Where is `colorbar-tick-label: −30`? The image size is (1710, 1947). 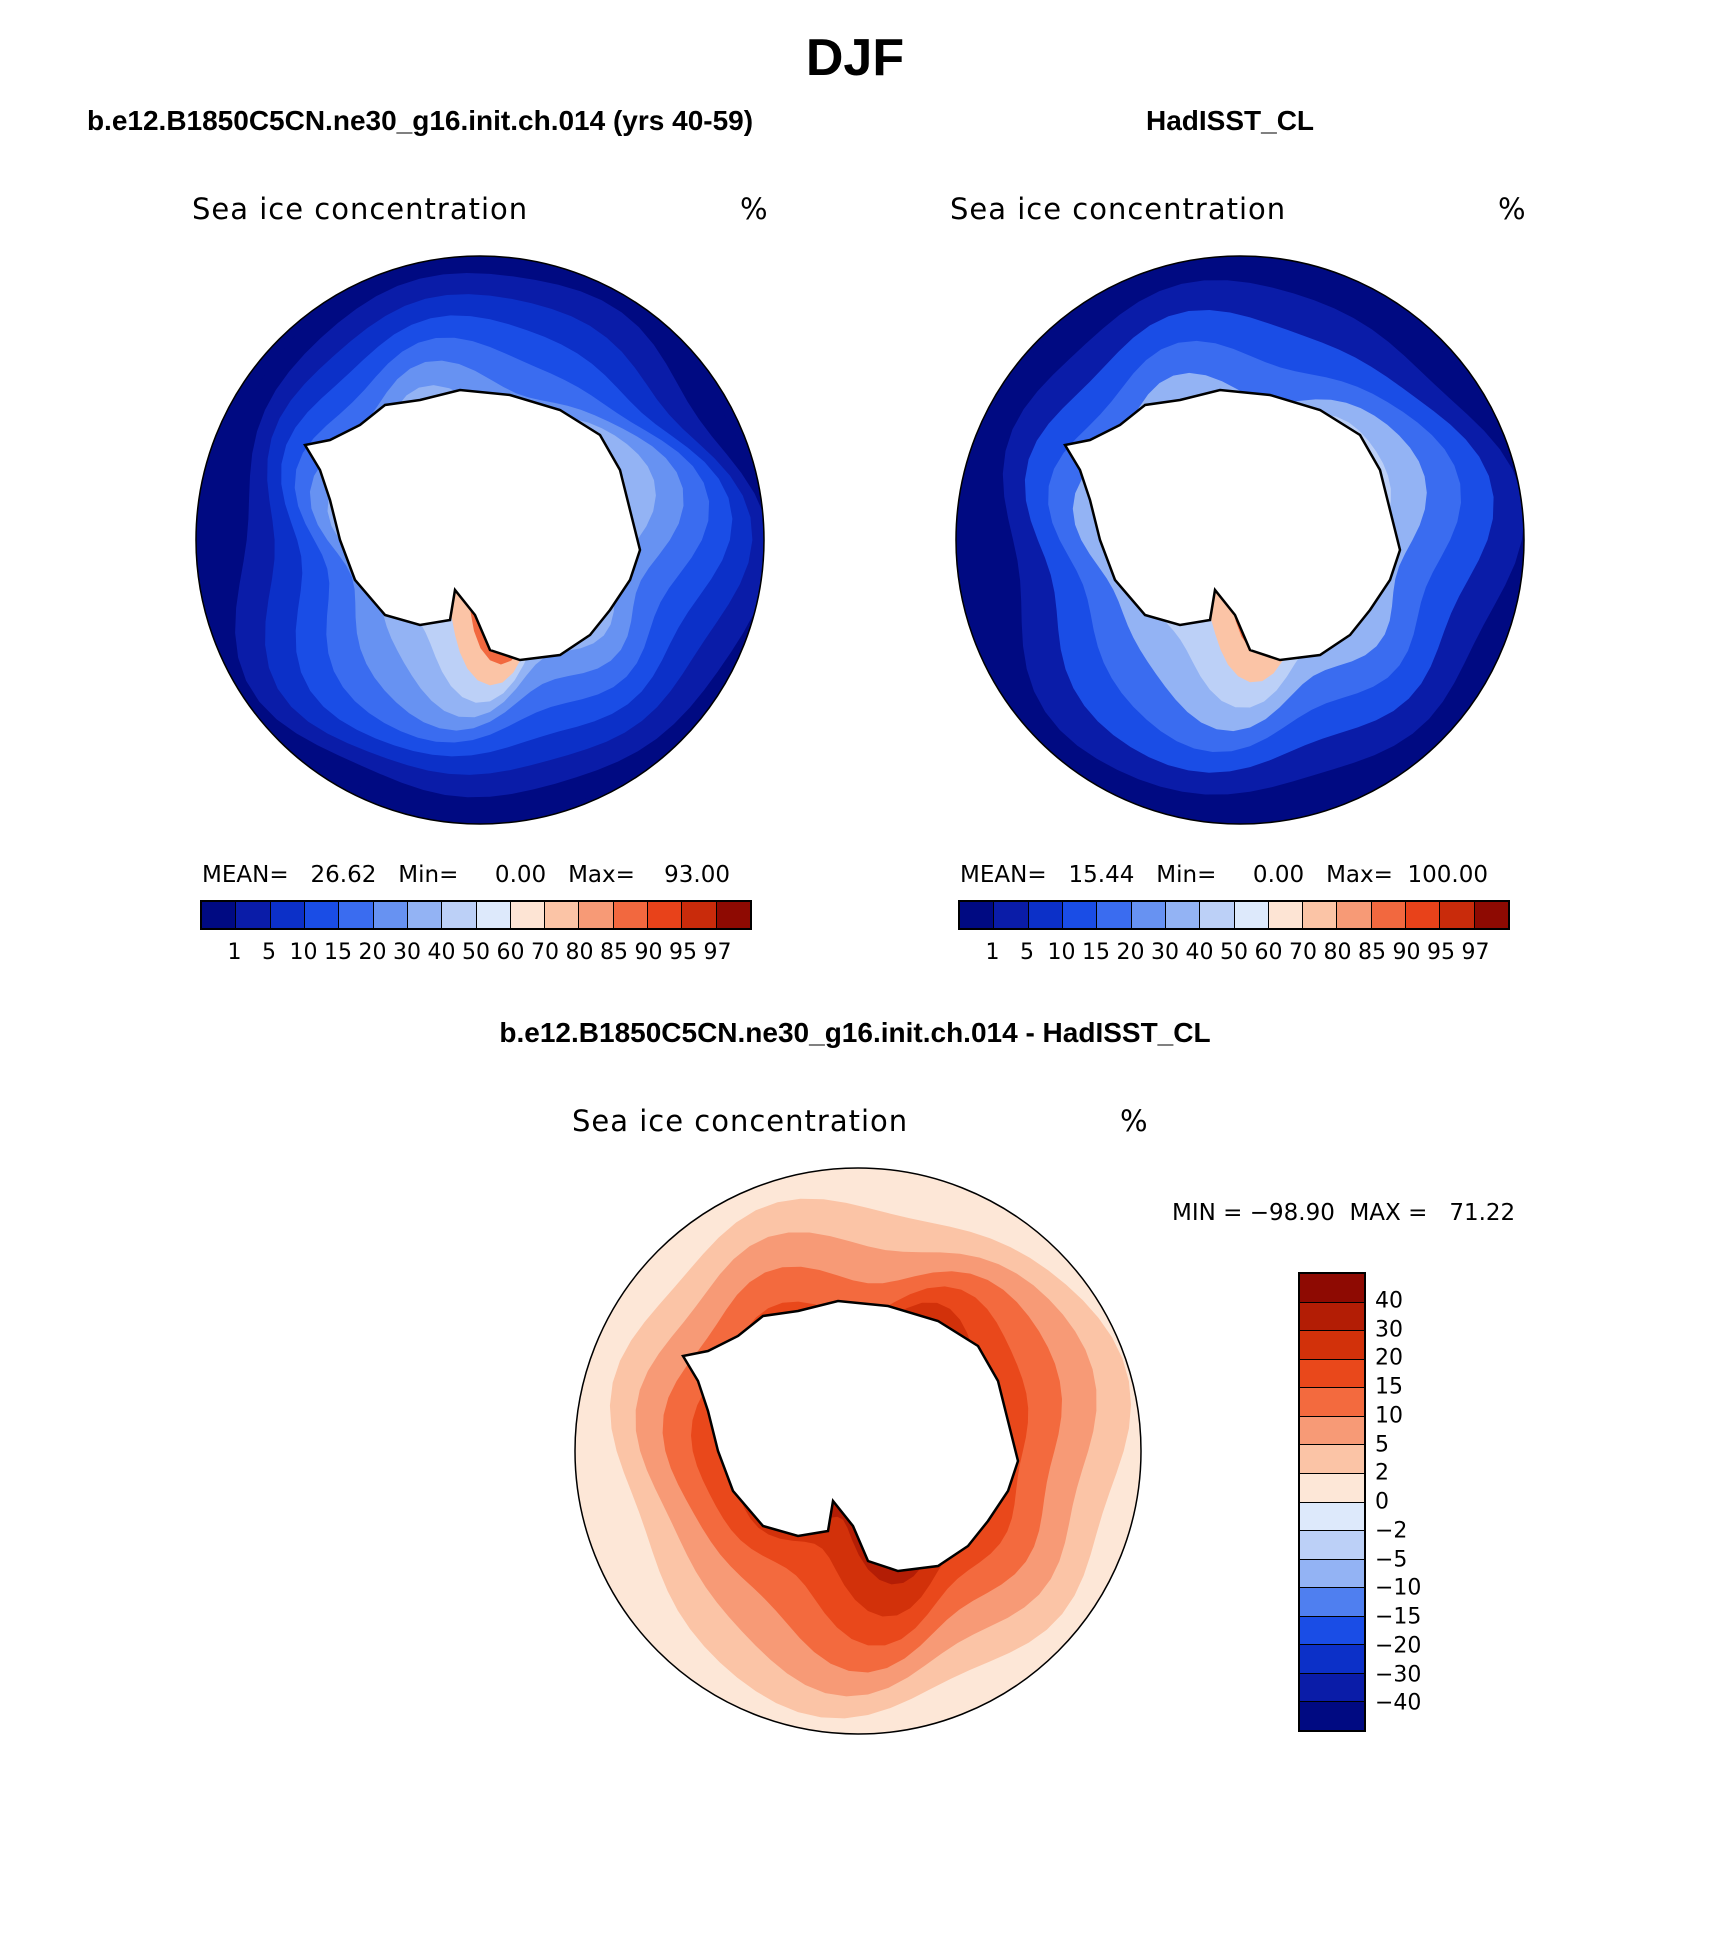
colorbar-tick-label: −30 is located at coordinates (1398, 1674).